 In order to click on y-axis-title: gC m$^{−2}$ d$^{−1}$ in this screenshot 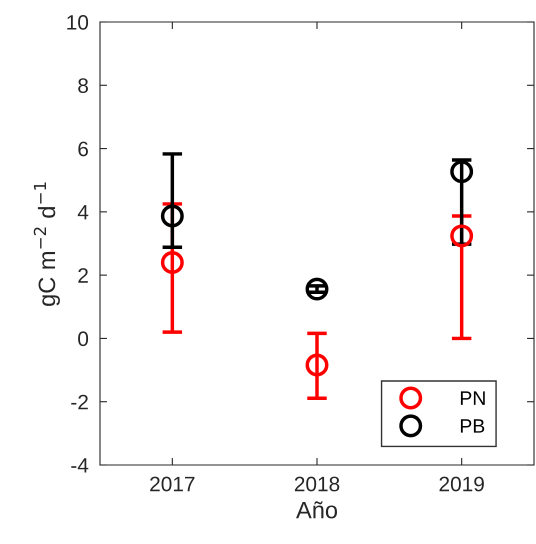, I will do `click(47, 244)`.